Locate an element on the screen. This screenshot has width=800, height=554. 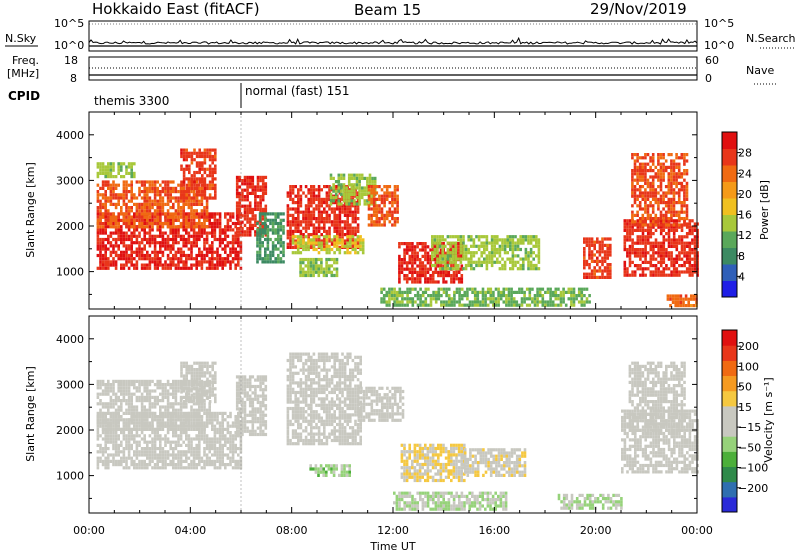
colorbar-tick-label: 24 is located at coordinates (745, 173).